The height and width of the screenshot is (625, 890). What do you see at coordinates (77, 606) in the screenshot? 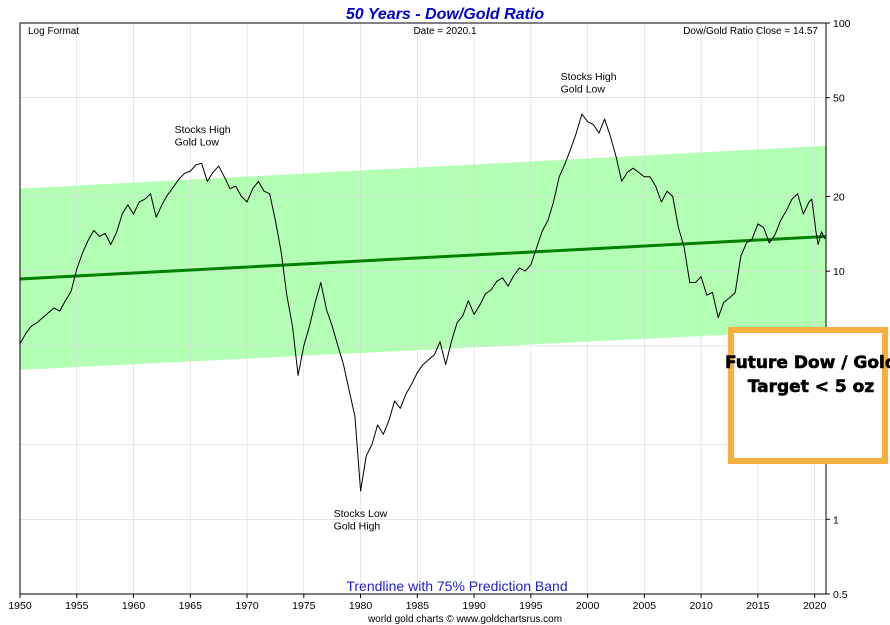
I see `x-tick-label: 1955` at bounding box center [77, 606].